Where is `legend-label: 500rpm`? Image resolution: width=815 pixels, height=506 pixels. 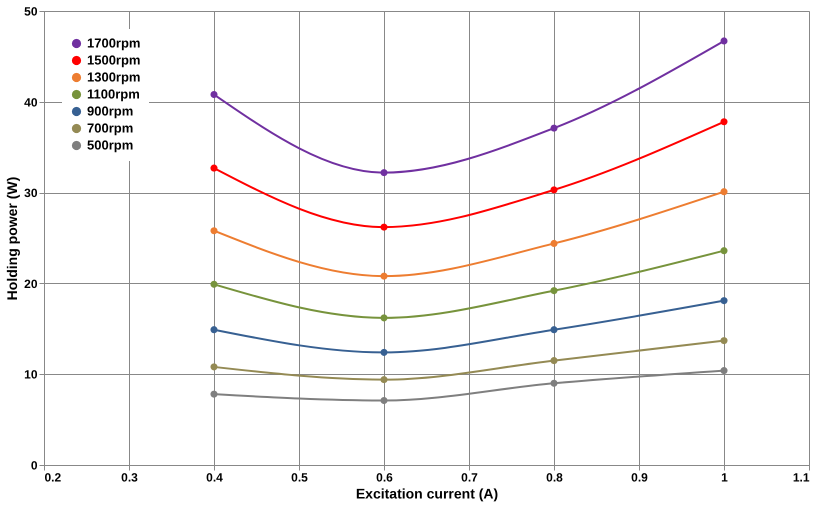 legend-label: 500rpm is located at coordinates (110, 145).